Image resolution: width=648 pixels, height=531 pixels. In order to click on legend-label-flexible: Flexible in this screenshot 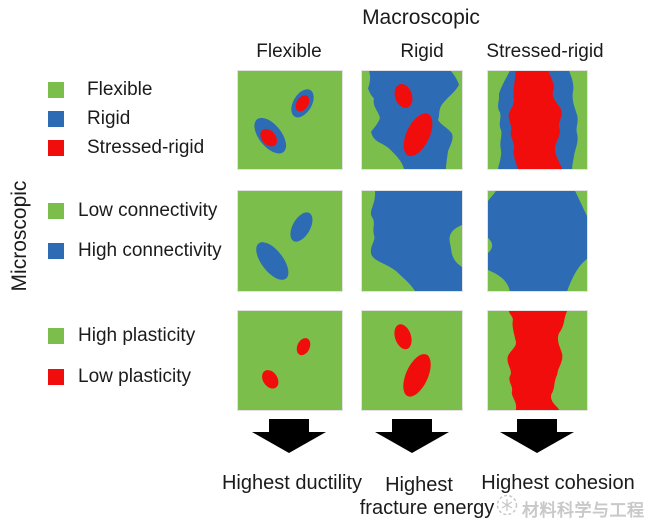, I will do `click(120, 89)`.